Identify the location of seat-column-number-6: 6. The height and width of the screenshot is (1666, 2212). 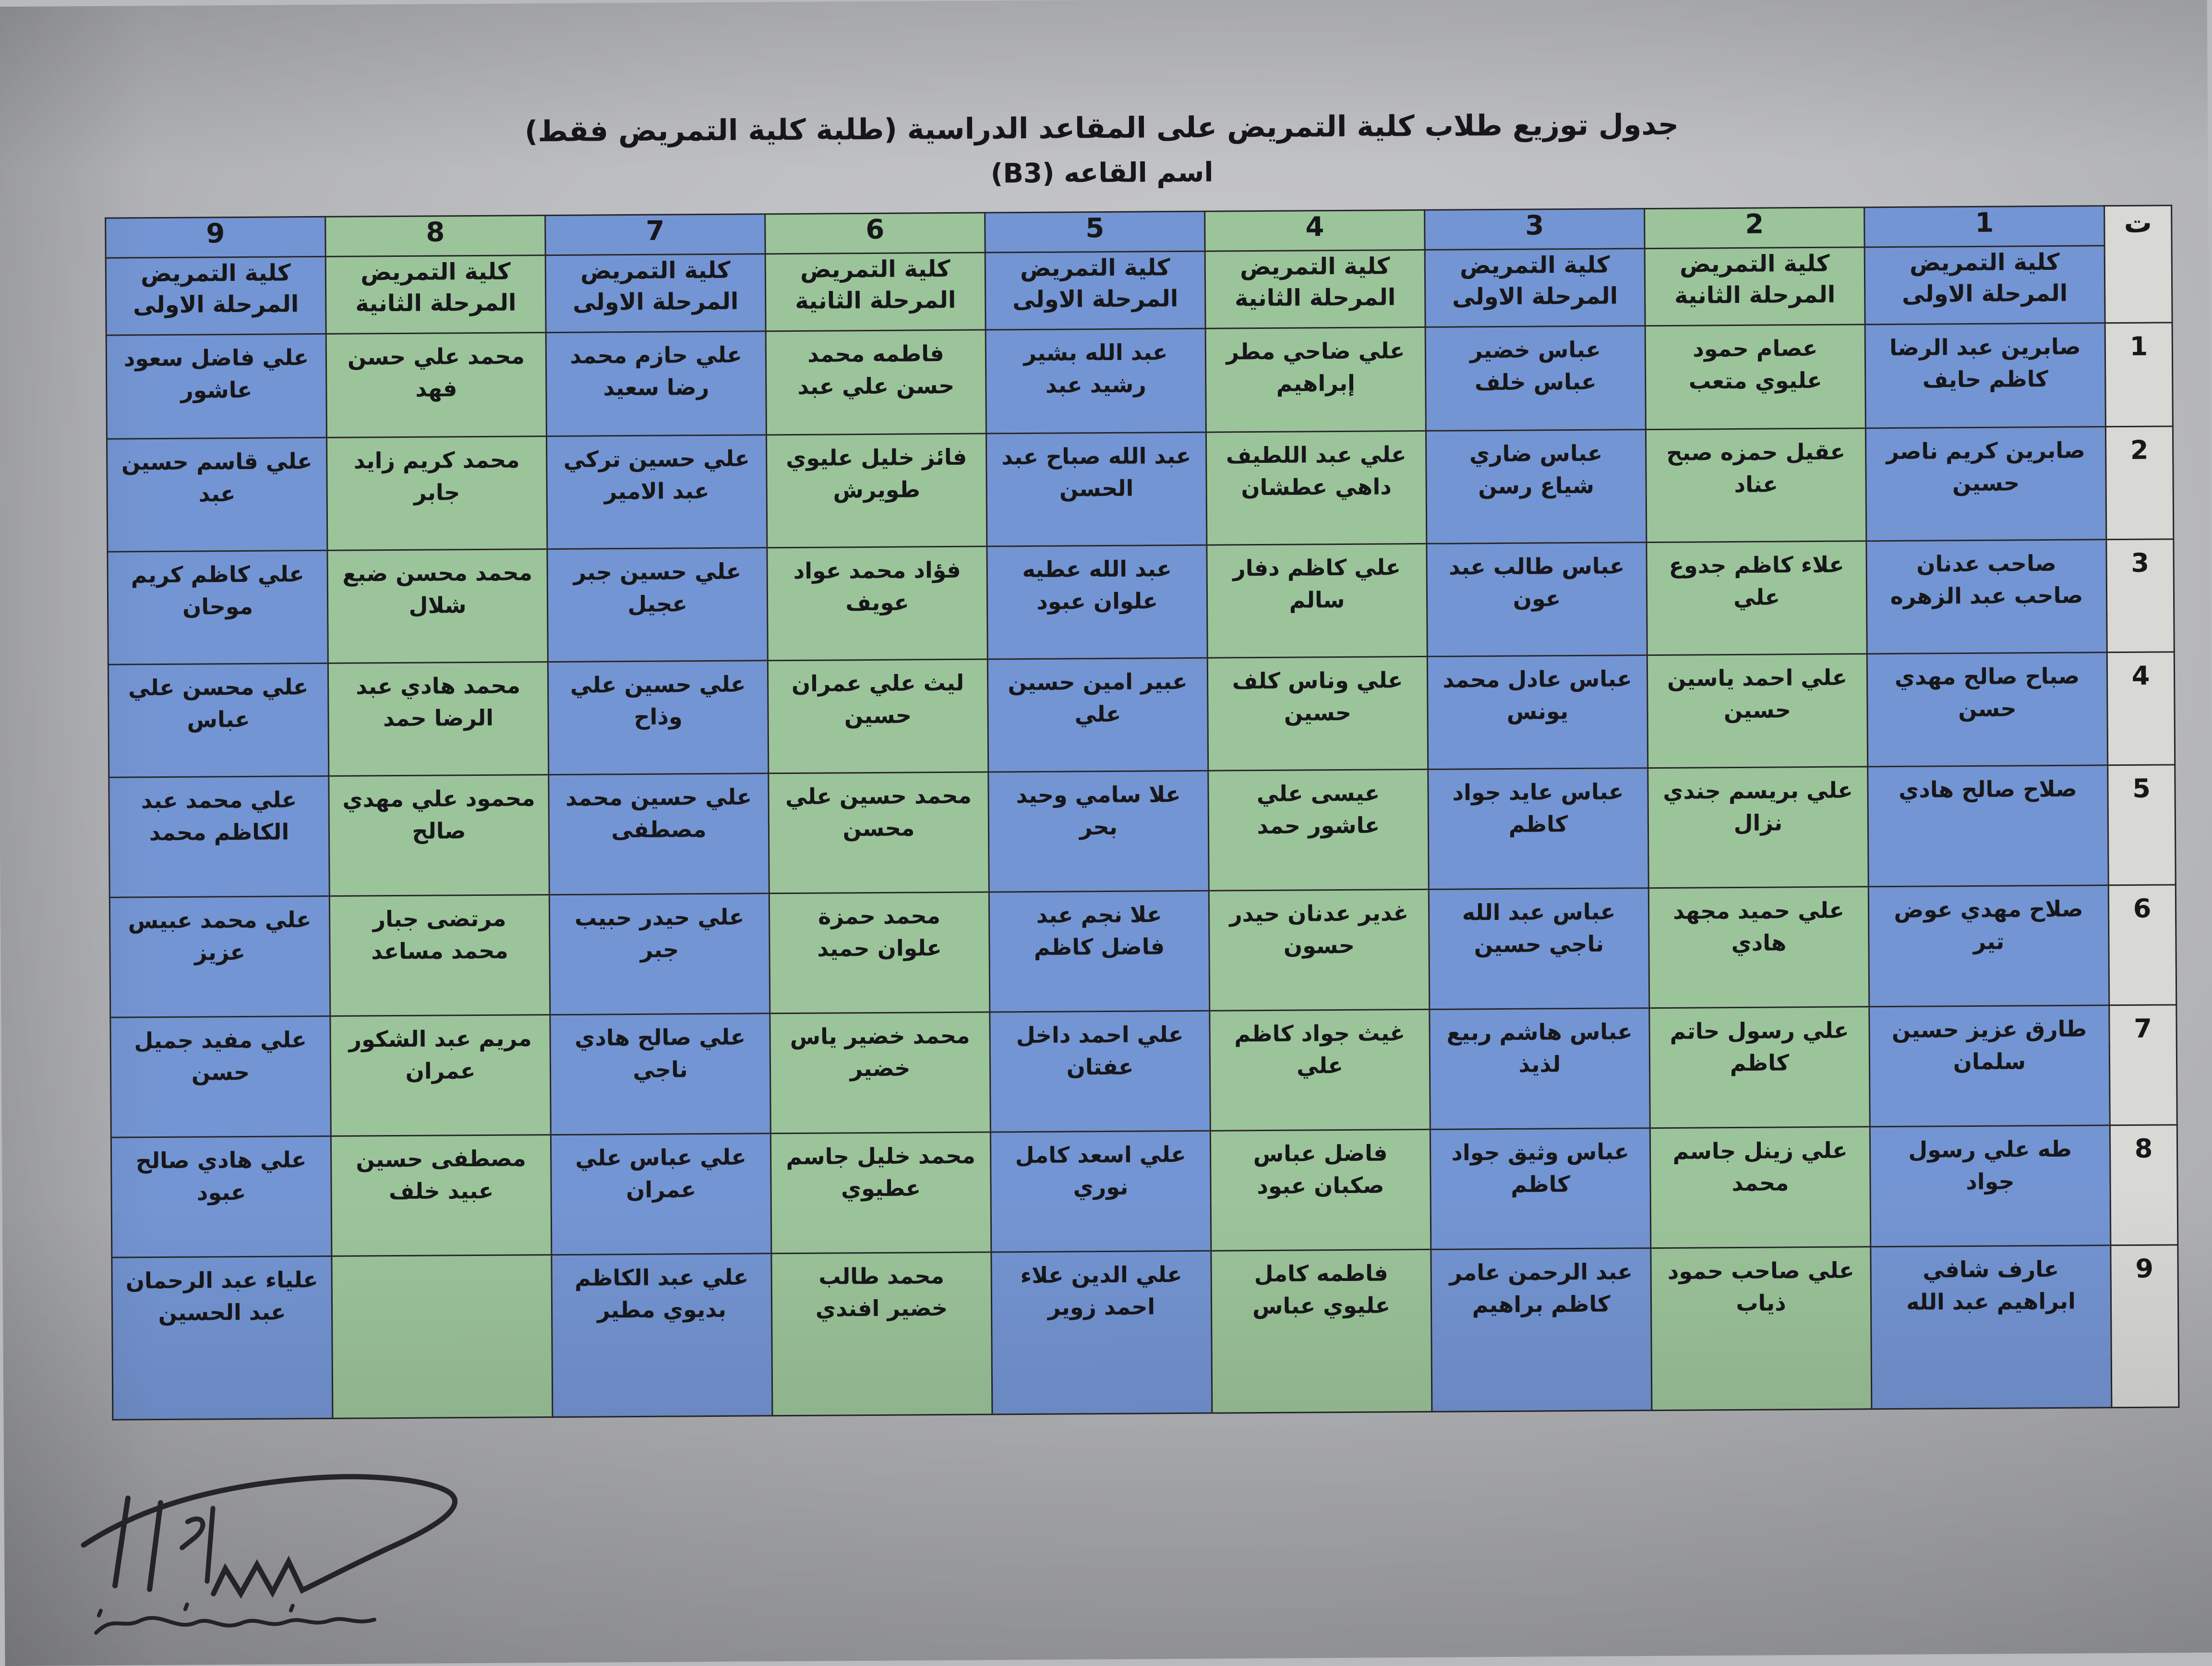
(875, 233).